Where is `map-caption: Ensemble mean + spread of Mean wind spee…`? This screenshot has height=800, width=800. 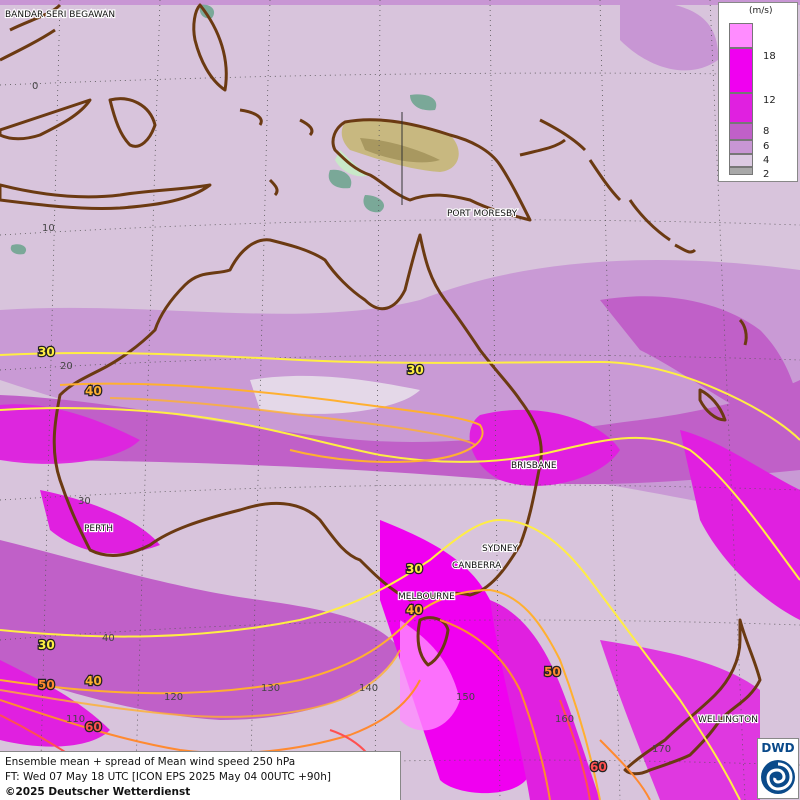 map-caption: Ensemble mean + spread of Mean wind spee… is located at coordinates (200, 775).